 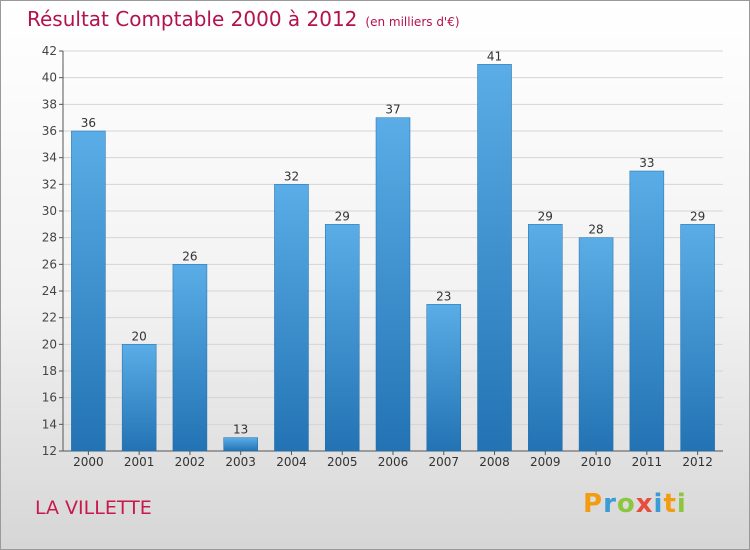 I want to click on bar-2010, so click(x=596, y=344).